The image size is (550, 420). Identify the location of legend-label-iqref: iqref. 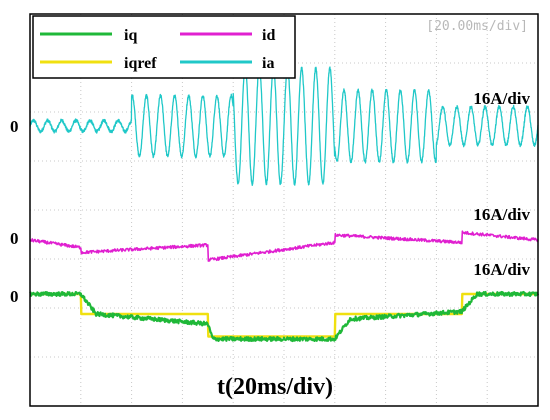
(140, 63).